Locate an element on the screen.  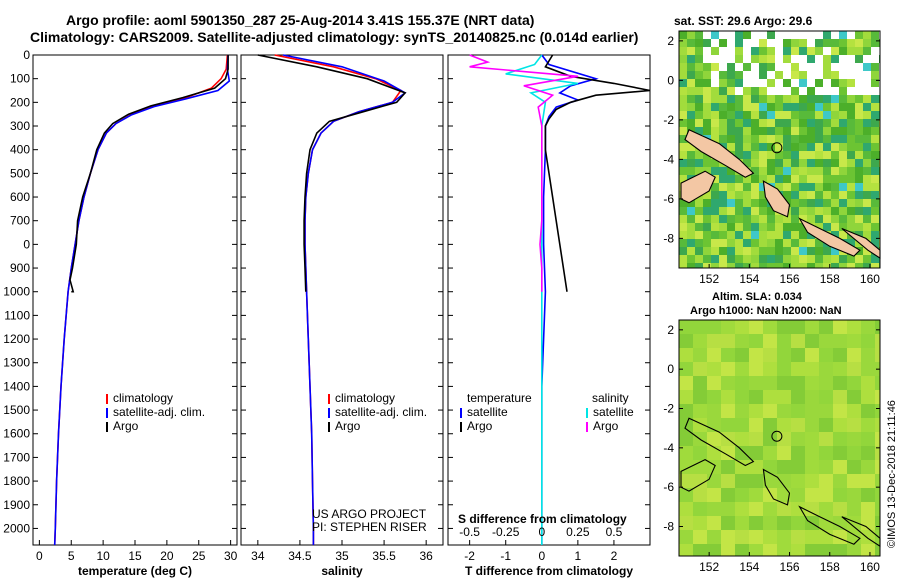
panel2-series-climatology is located at coordinates (338, 299).